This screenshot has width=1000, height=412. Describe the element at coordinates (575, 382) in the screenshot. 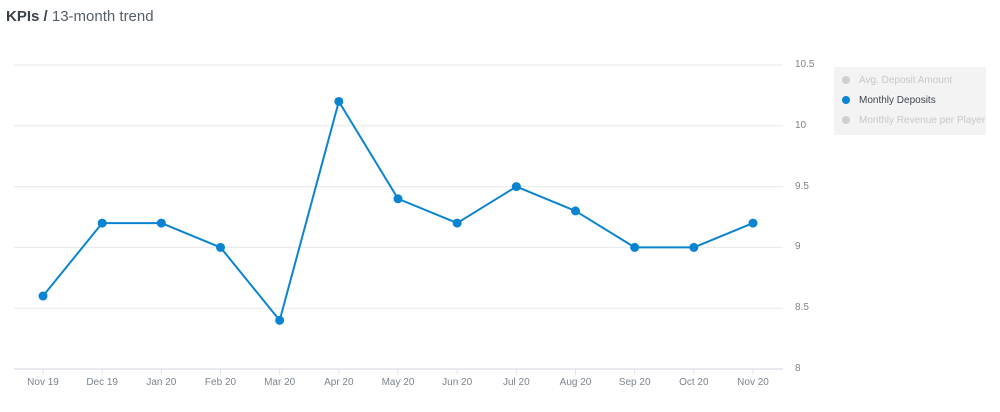

I see `x-tick-label: Aug 20` at that location.